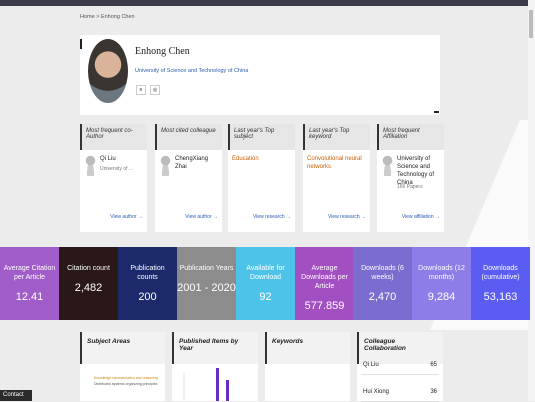  I want to click on card-main: Convolutional neural networks, so click(334, 163).